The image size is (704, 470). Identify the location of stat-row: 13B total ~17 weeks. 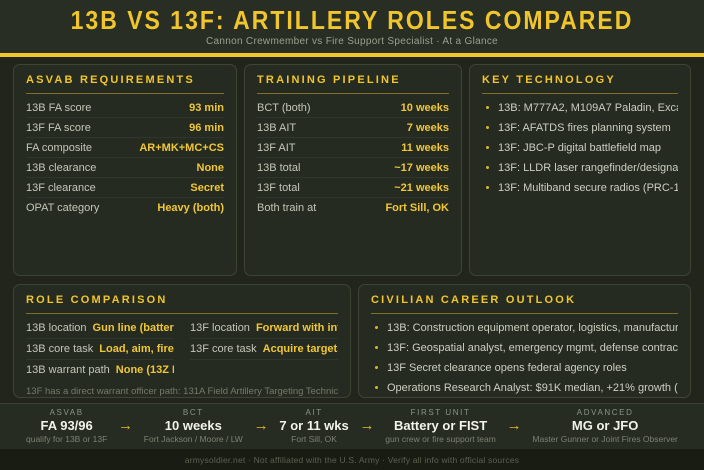
(353, 168).